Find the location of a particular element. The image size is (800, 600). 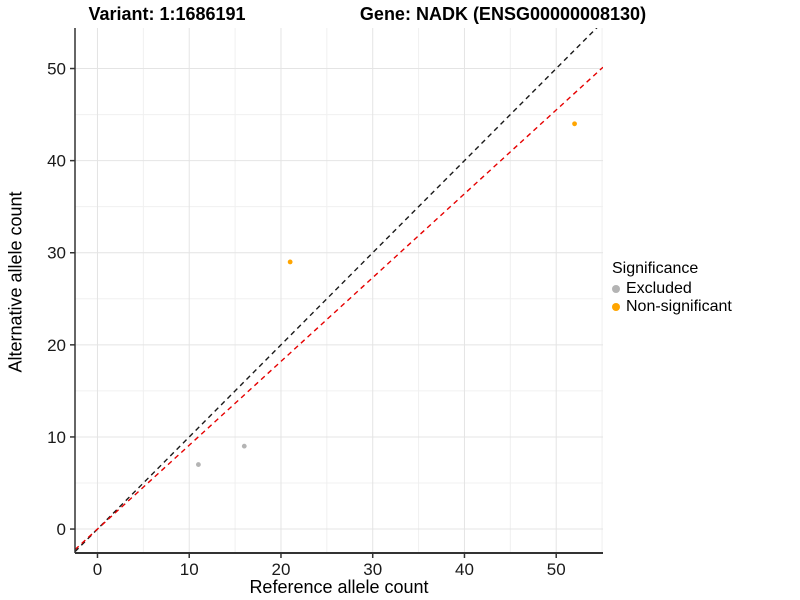

y-tick-label: 40 is located at coordinates (56, 161).